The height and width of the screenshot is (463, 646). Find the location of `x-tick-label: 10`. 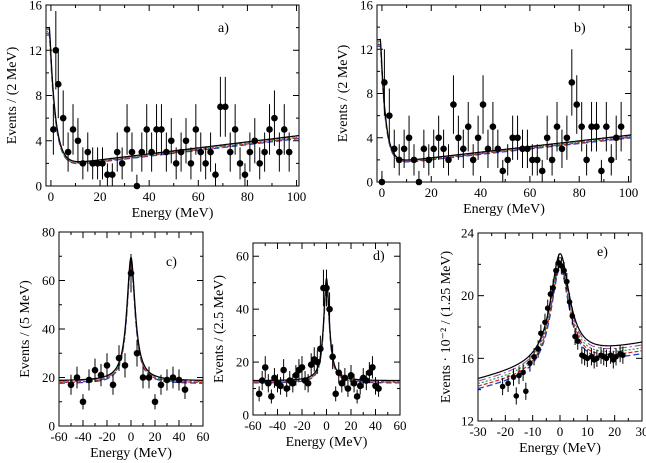

x-tick-label: 10 is located at coordinates (587, 431).